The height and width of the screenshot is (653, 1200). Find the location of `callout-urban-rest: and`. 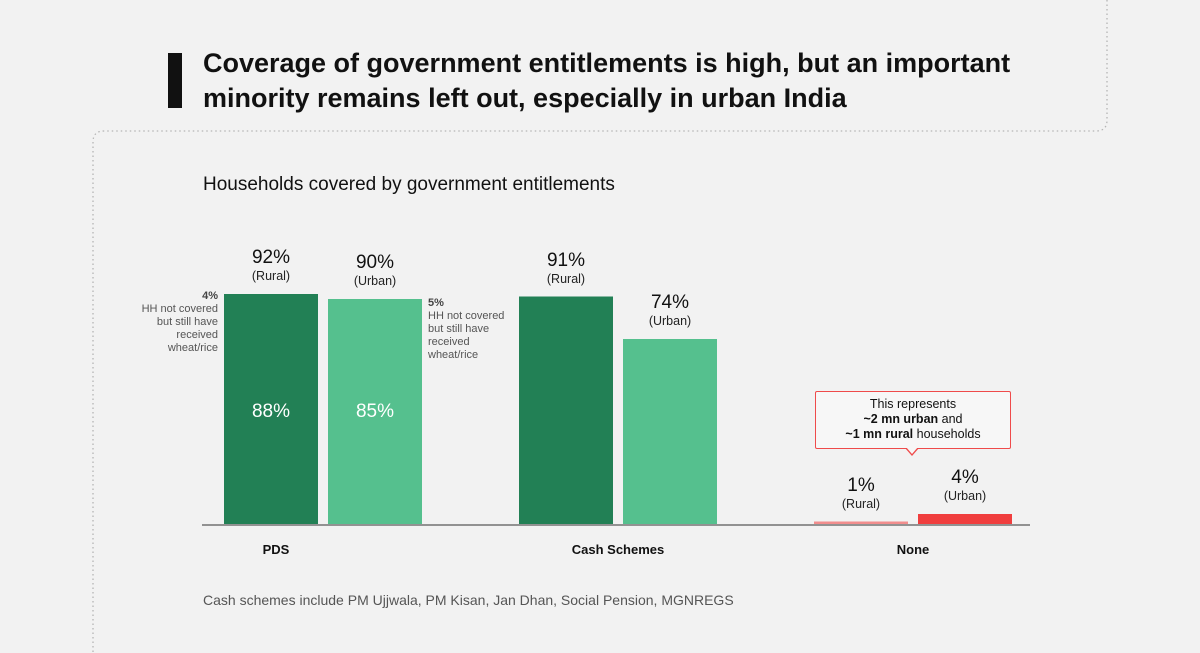

callout-urban-rest: and is located at coordinates (950, 419).